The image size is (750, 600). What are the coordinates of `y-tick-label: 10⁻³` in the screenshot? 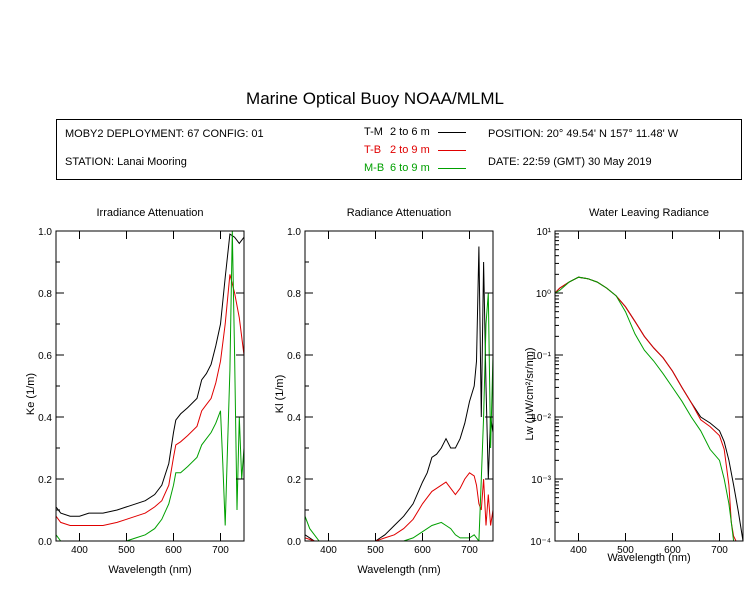 It's located at (541, 480).